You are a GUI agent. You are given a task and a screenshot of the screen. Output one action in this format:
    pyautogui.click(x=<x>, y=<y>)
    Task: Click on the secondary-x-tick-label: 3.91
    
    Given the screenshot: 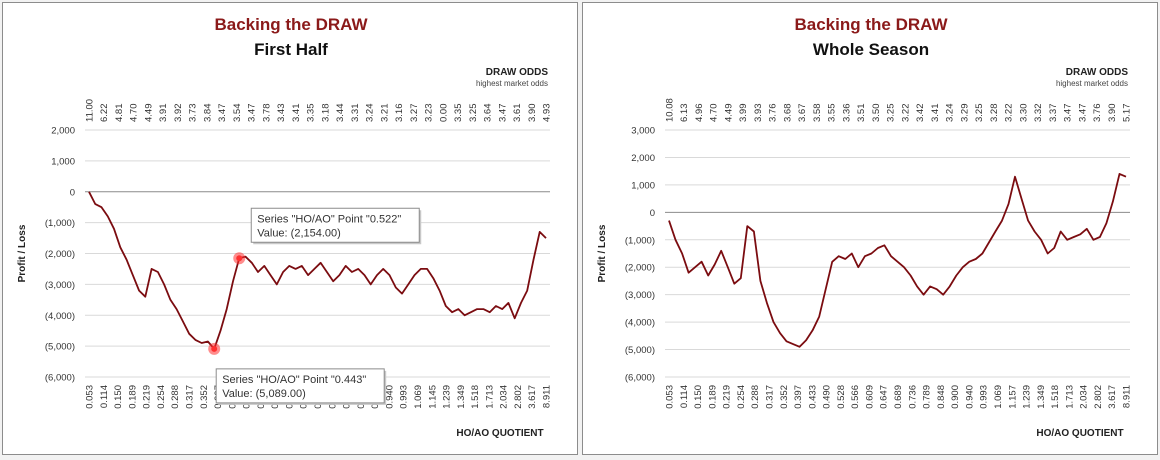 What is the action you would take?
    pyautogui.click(x=163, y=113)
    